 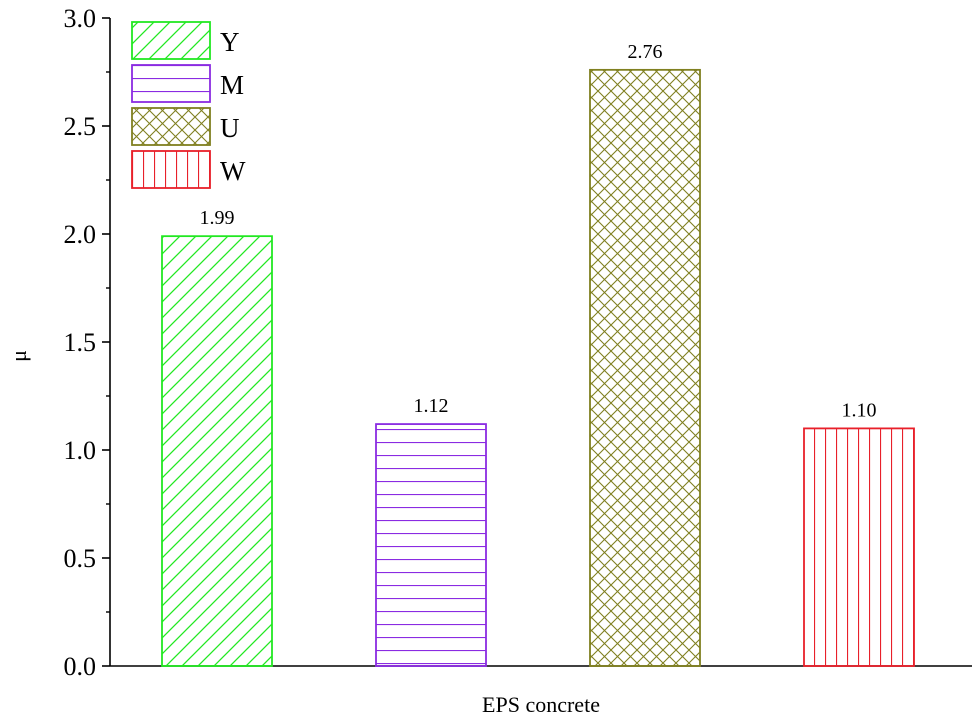 I want to click on legend-label-u: U, so click(x=230, y=128).